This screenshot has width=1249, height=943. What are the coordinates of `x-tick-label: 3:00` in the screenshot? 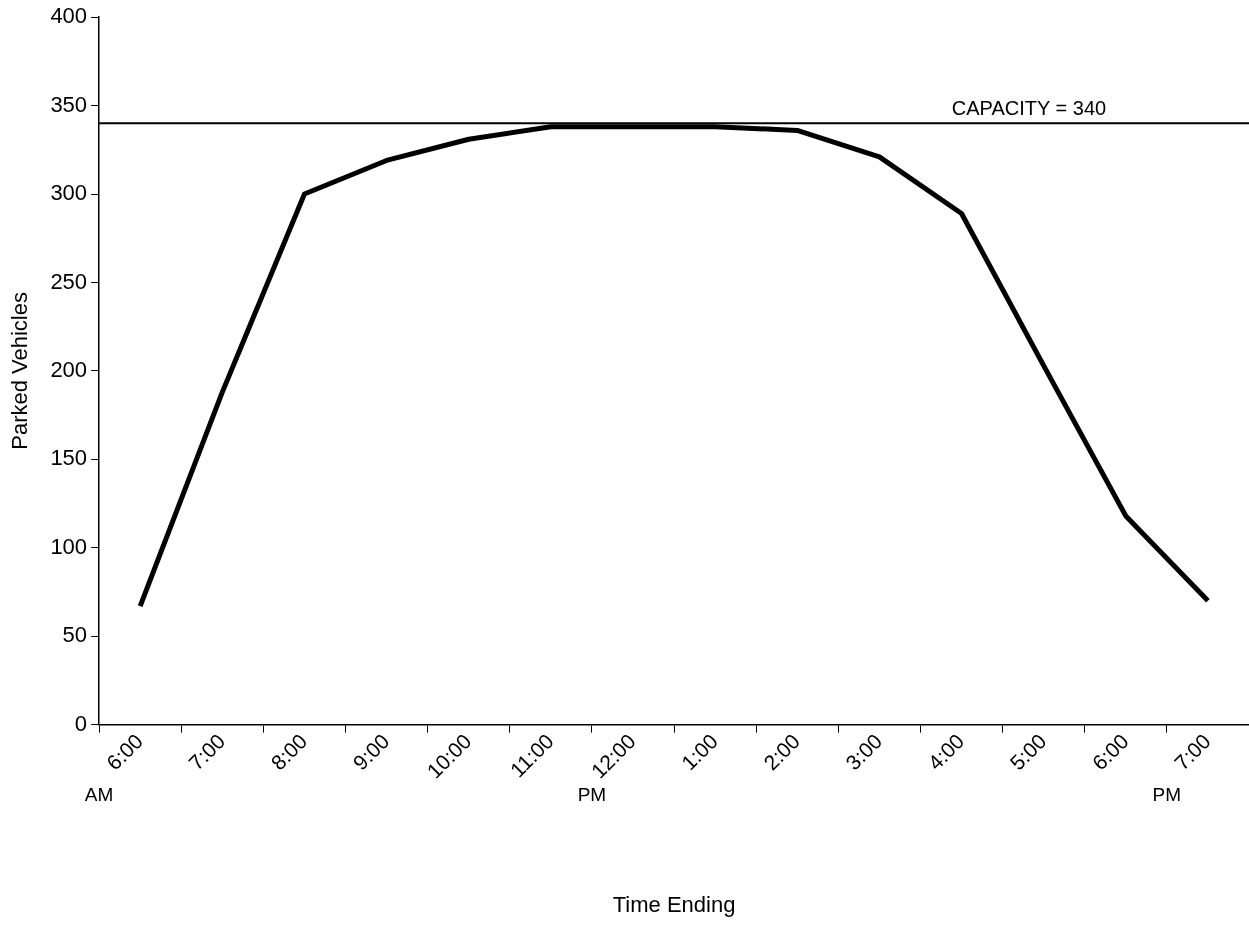 It's located at (864, 752).